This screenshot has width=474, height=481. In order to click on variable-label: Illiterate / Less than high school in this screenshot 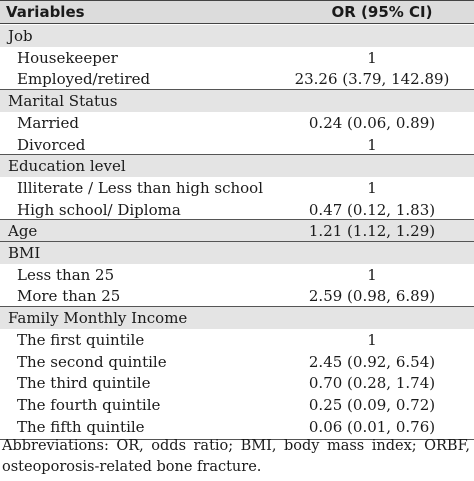, I will do `click(140, 187)`.